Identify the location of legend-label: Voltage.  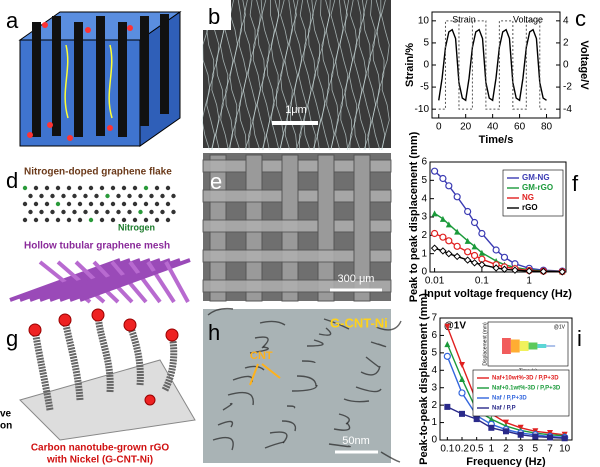
(528, 19).